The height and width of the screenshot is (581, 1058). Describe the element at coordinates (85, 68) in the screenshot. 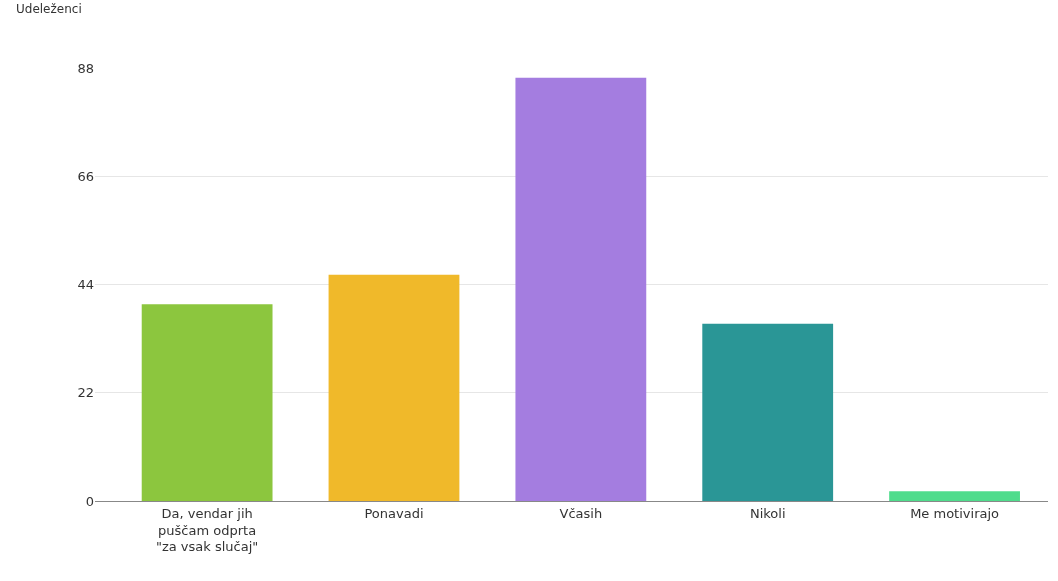

I see `y-tick-label: 88` at that location.